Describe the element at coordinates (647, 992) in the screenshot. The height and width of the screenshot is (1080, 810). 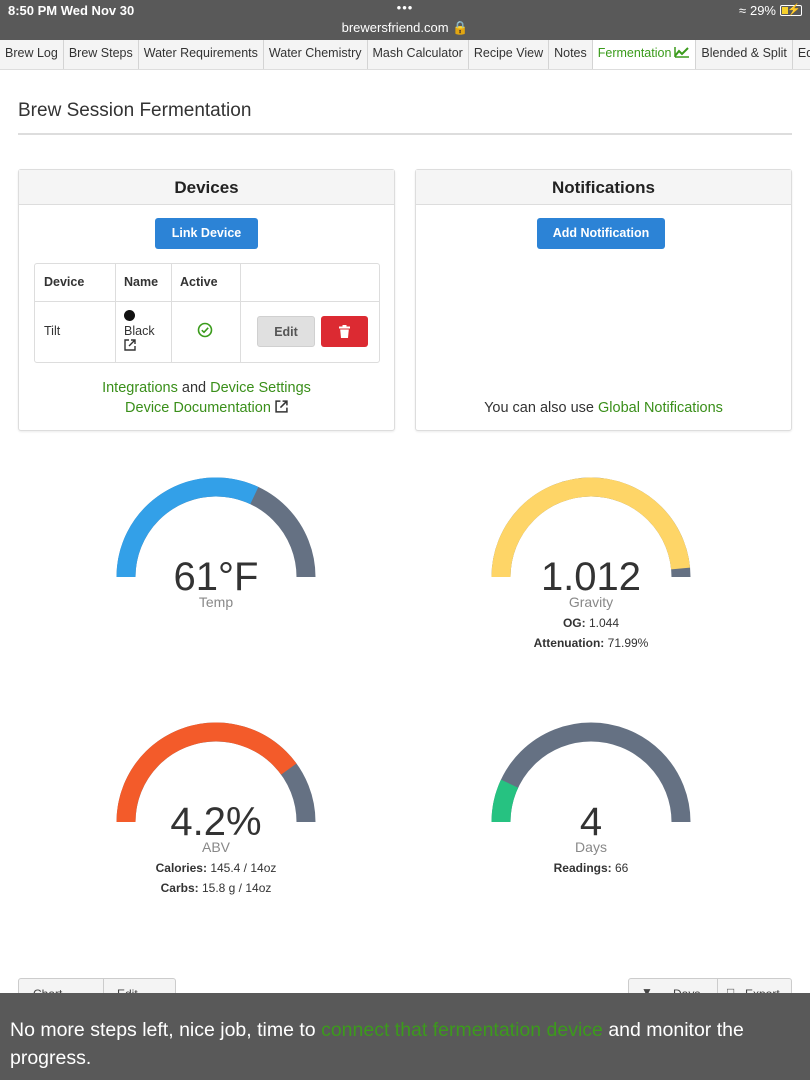
I see `filter-icon: ▼` at that location.